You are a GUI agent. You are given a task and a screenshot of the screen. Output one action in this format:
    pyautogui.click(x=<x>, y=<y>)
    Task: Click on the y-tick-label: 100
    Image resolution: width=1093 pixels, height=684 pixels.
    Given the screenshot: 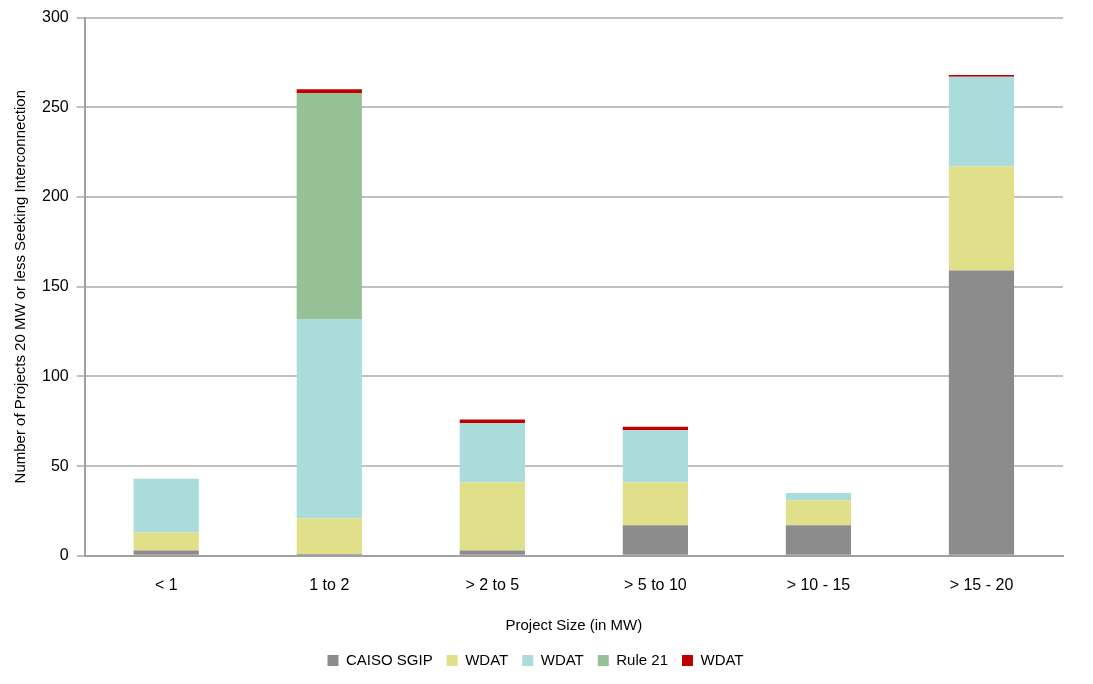 What is the action you would take?
    pyautogui.click(x=55, y=375)
    